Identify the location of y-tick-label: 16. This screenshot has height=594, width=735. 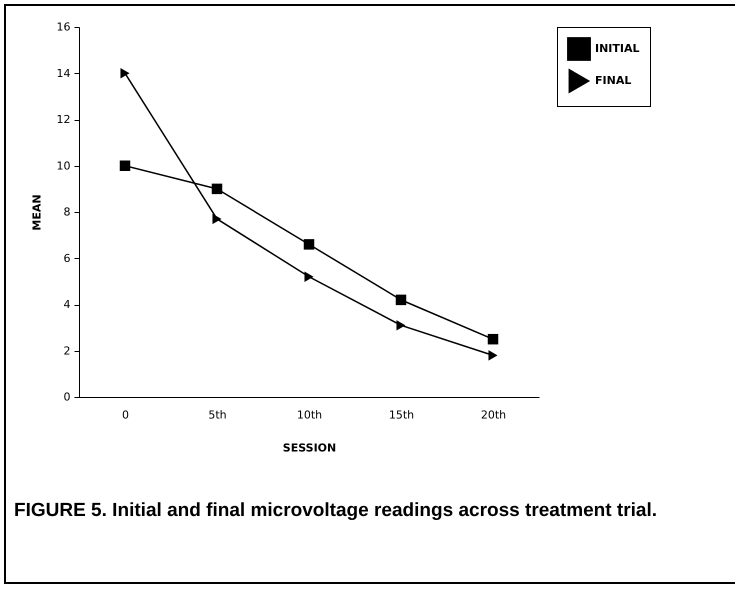
(63, 27).